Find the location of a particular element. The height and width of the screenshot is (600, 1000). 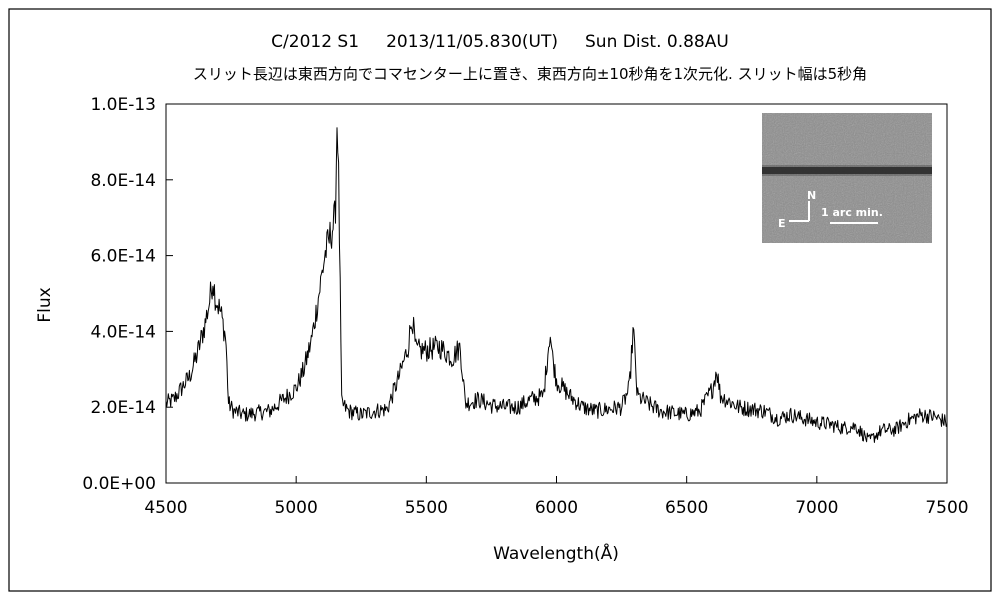

compass-north-label: N is located at coordinates (811, 195).